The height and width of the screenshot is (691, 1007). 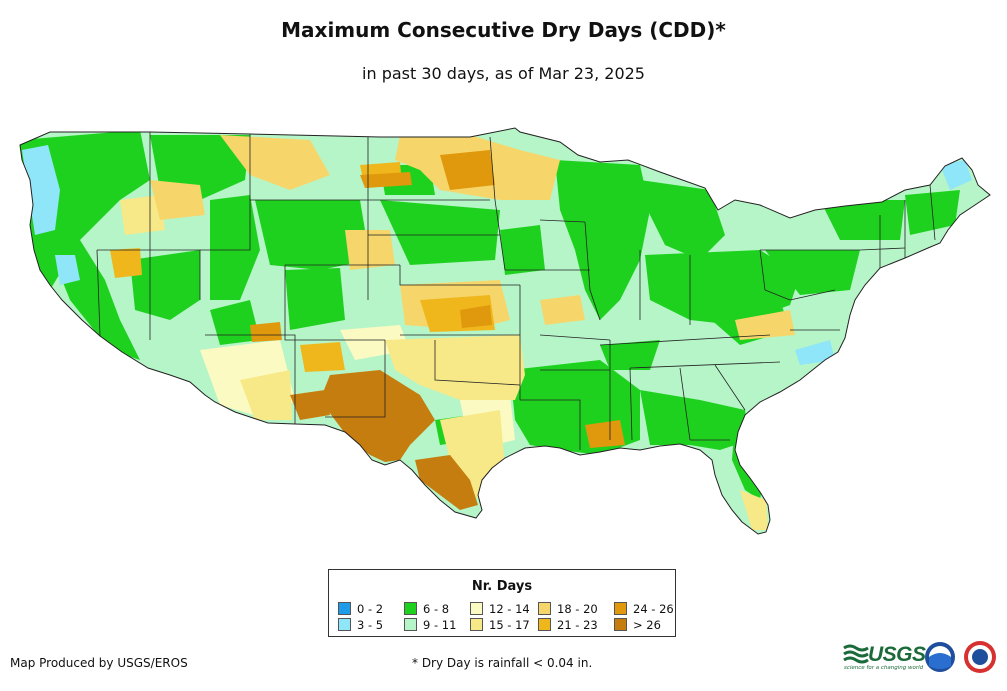 I want to click on legend-item: > 26, so click(x=637, y=625).